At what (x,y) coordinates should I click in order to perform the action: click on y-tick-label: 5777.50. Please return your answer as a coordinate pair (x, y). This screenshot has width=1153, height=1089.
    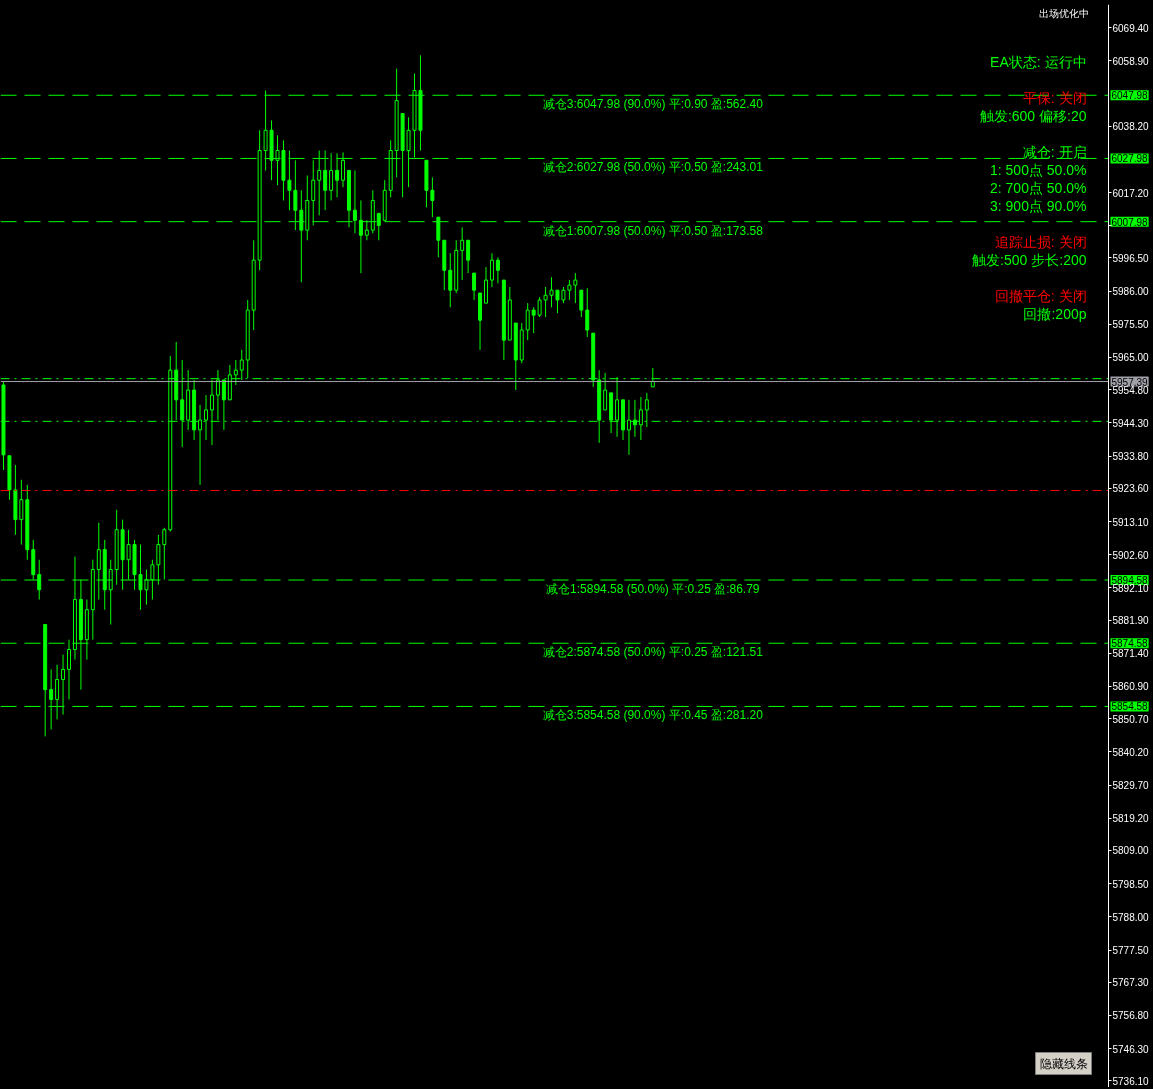
    Looking at the image, I should click on (1131, 951).